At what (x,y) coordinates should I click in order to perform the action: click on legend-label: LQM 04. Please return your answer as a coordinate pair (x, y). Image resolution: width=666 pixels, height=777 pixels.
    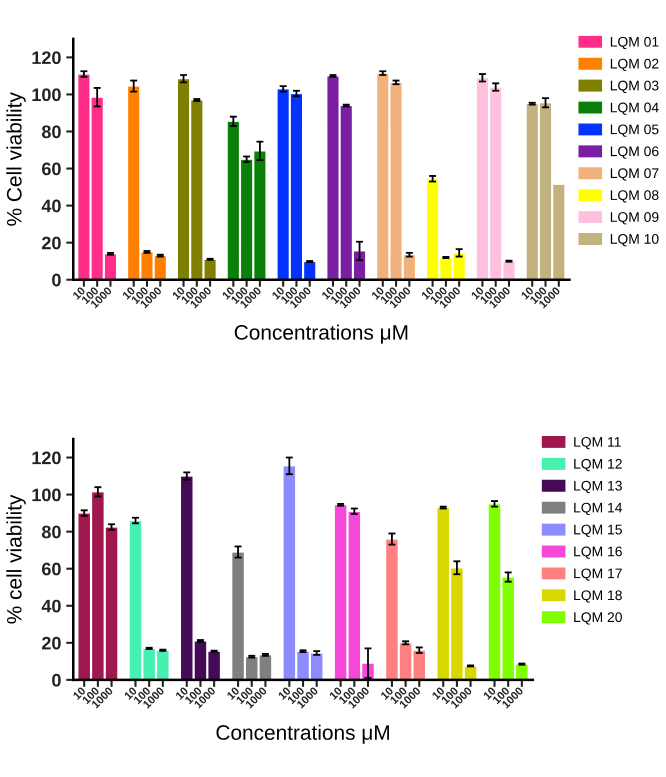
    Looking at the image, I should click on (634, 108).